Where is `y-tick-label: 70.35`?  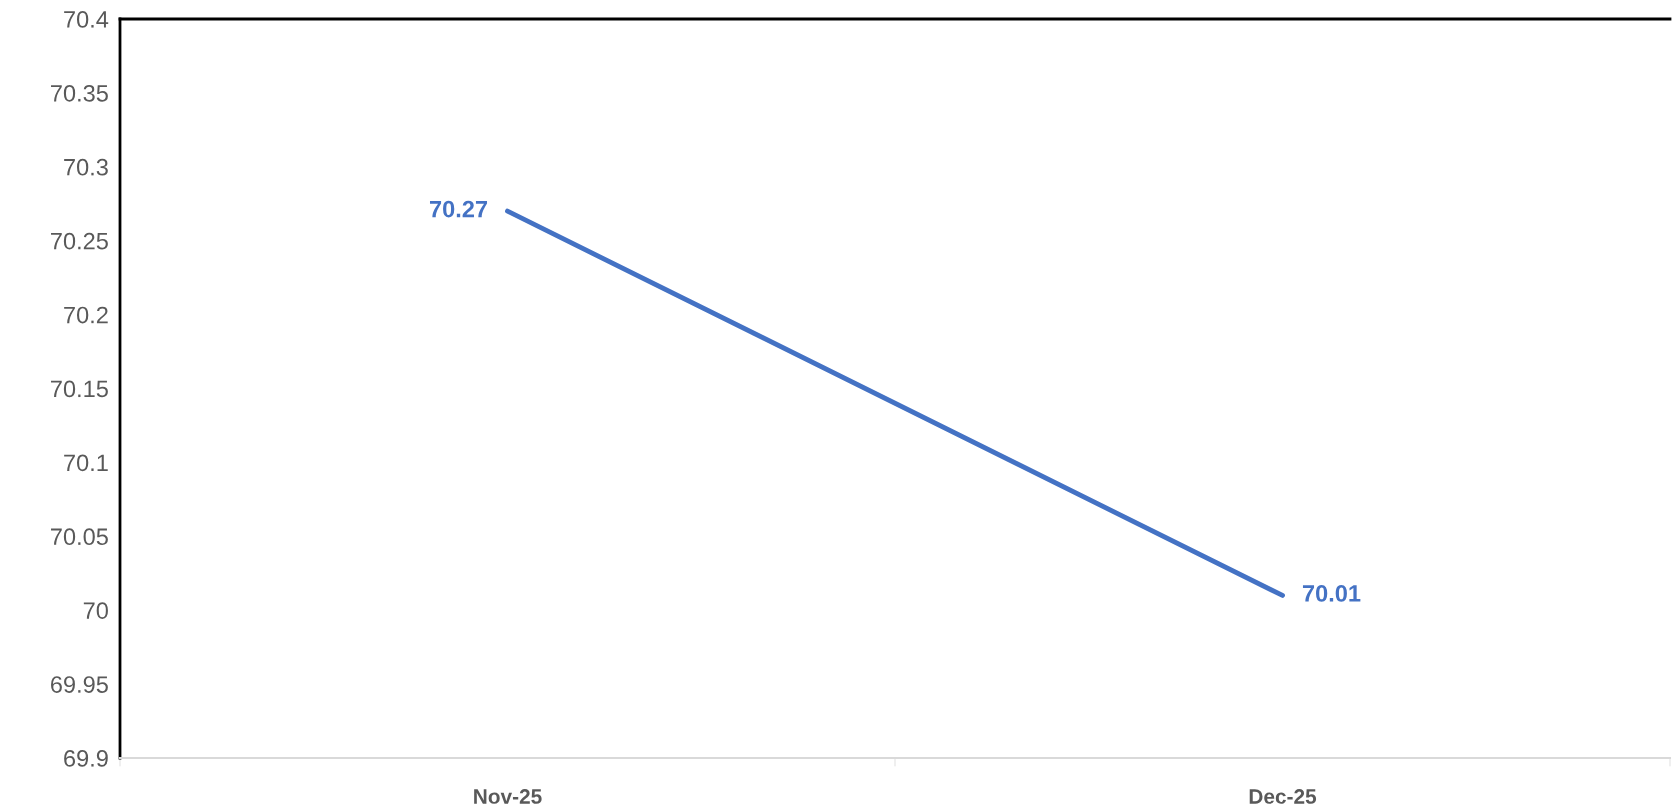
y-tick-label: 70.35 is located at coordinates (79, 93).